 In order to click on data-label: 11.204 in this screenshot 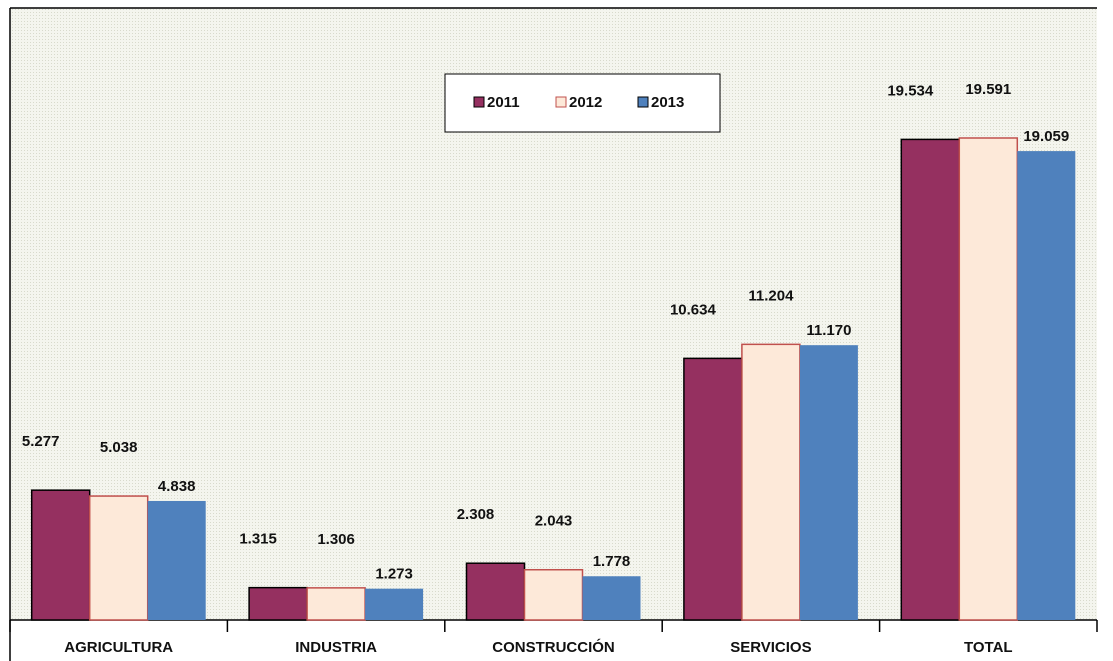, I will do `click(771, 295)`.